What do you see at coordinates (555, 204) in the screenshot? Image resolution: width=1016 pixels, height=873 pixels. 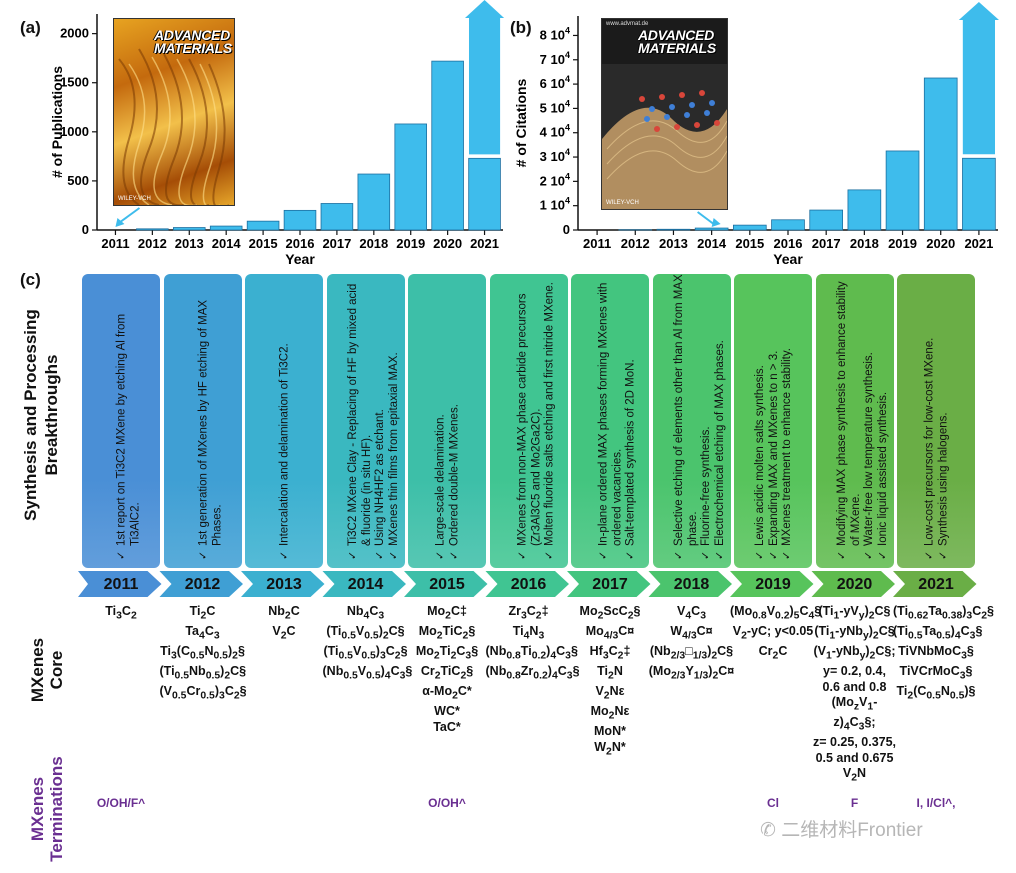 I see `y-tick-label: 1 104` at bounding box center [555, 204].